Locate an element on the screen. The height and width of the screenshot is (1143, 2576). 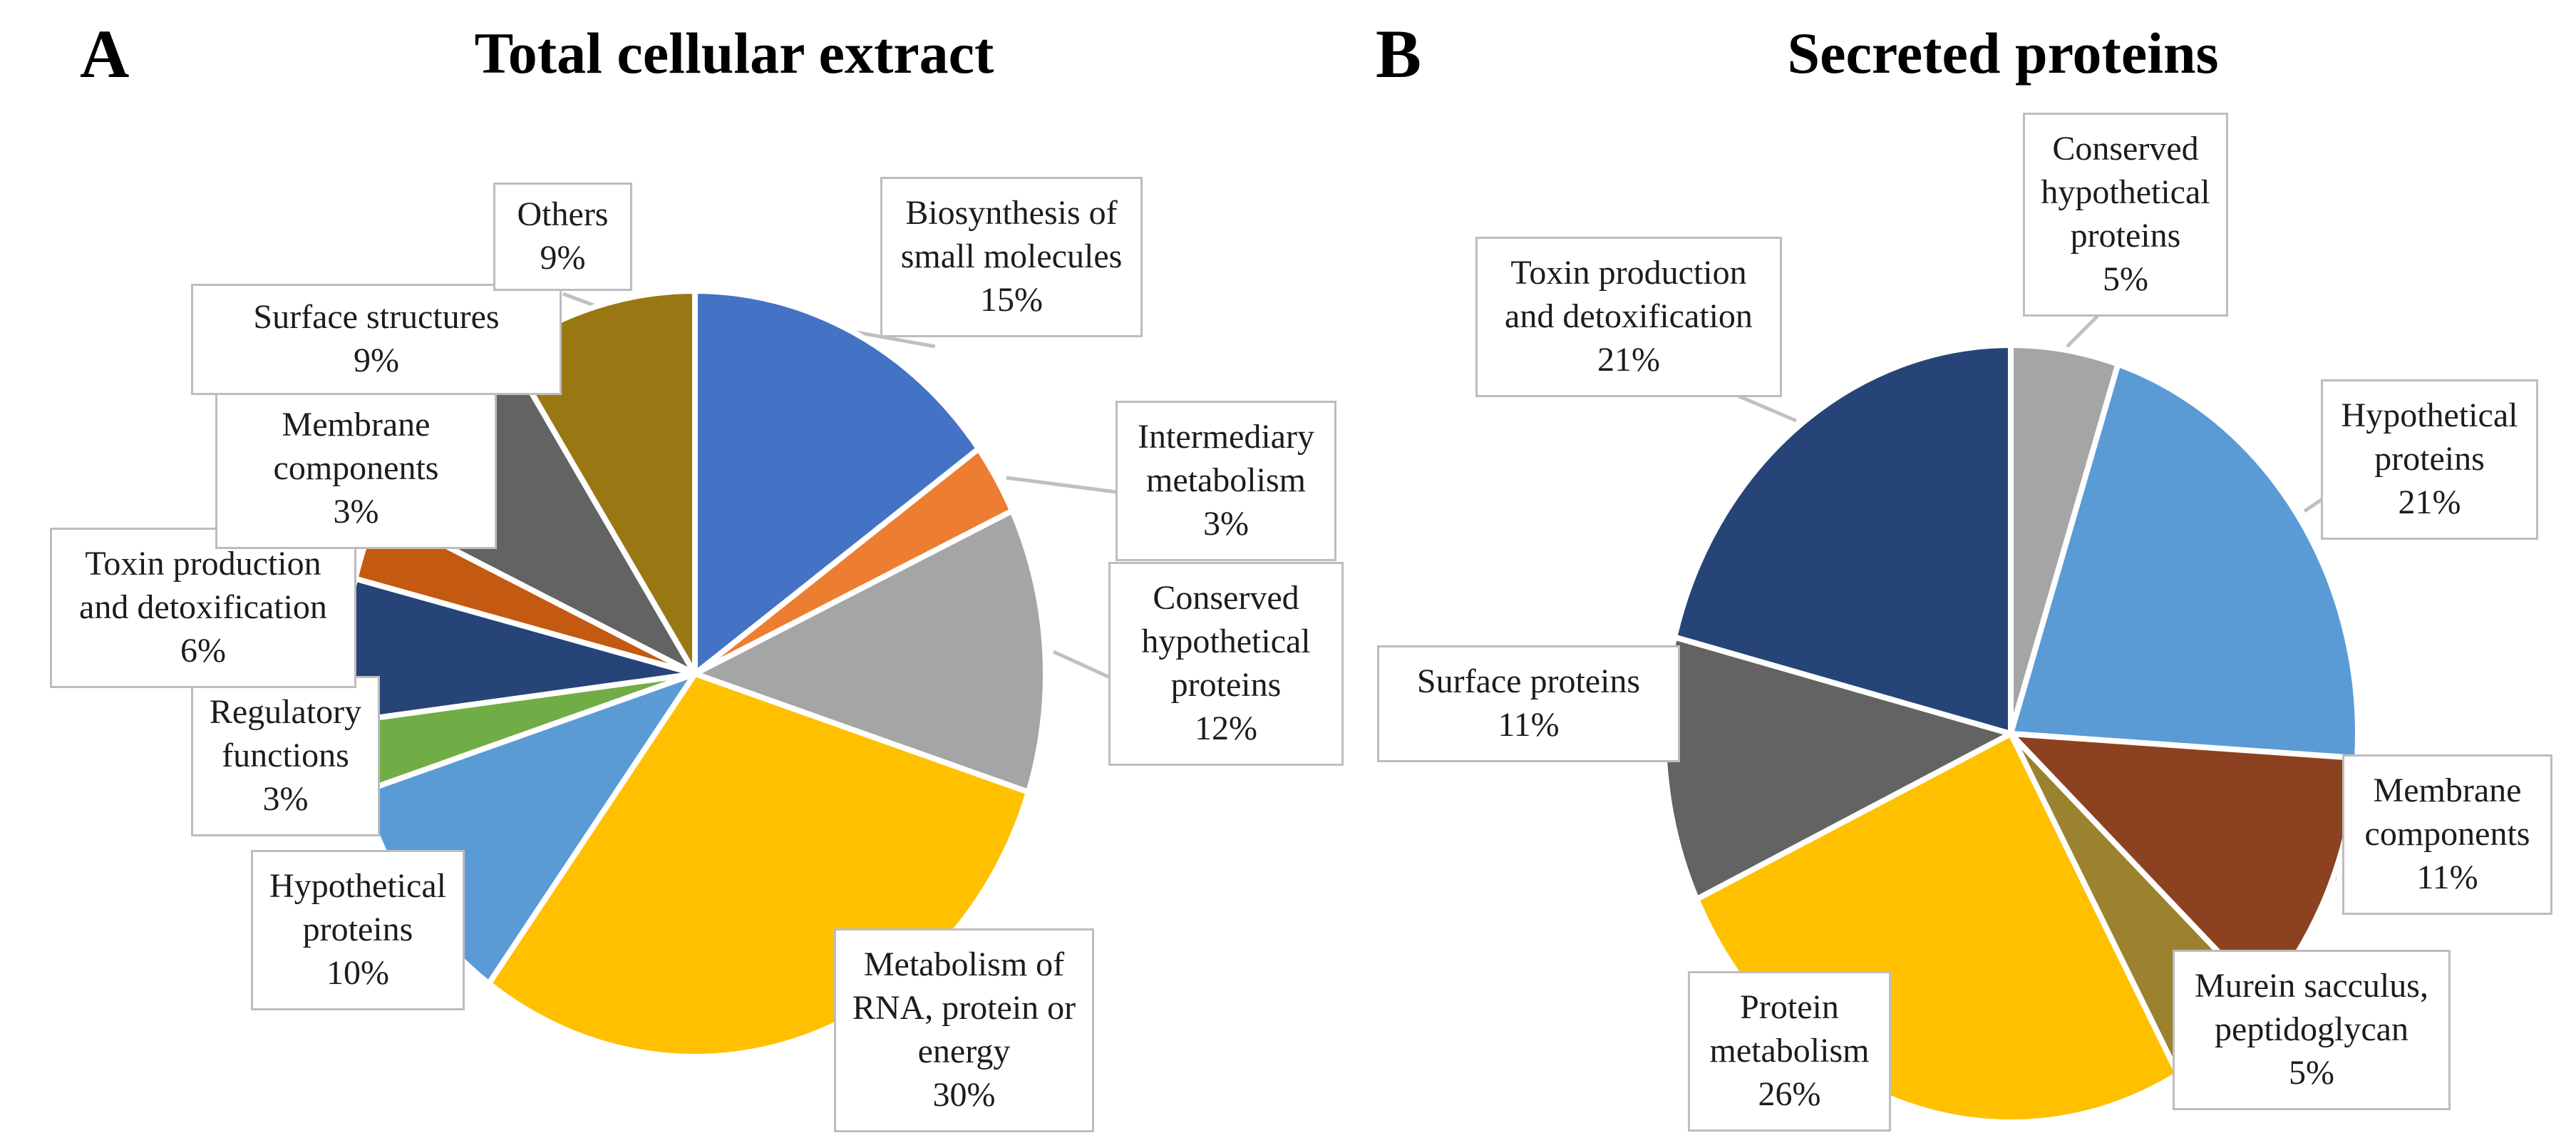
callout-toxin-production-a: Toxin production and detoxification 6% is located at coordinates (203, 608).